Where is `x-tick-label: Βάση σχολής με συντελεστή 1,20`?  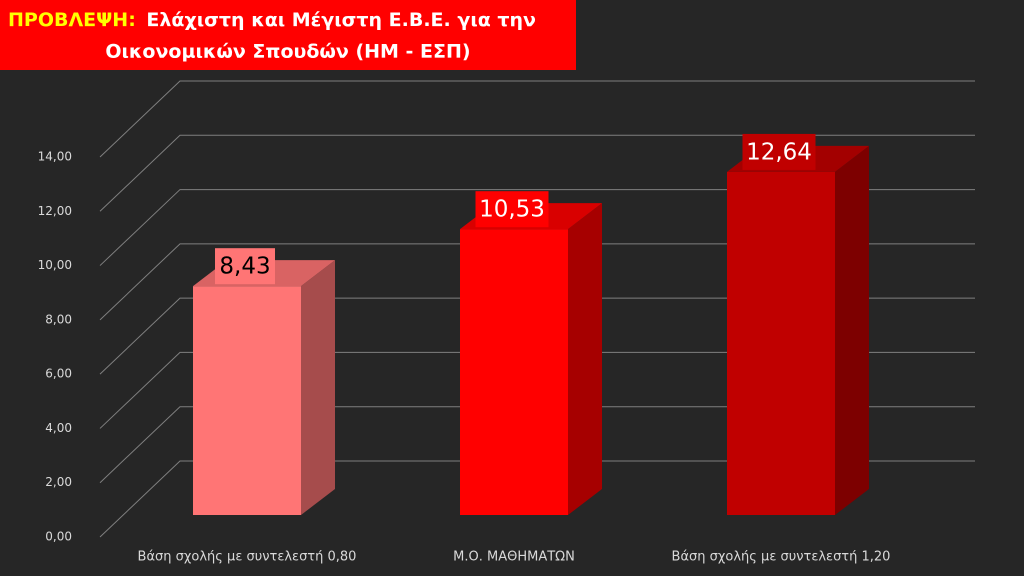
x-tick-label: Βάση σχολής με συντελεστή 1,20 is located at coordinates (781, 557).